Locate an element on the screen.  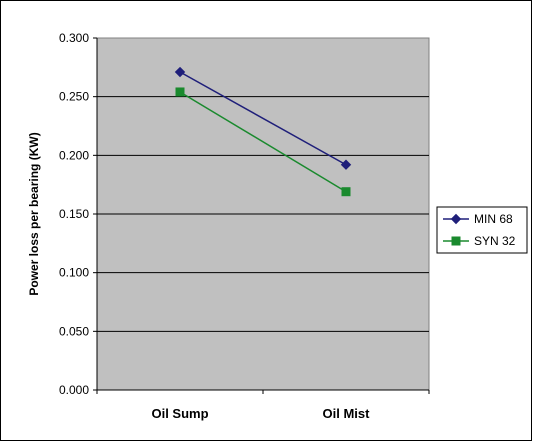
y-tick-label: 0.150 is located at coordinates (74, 214).